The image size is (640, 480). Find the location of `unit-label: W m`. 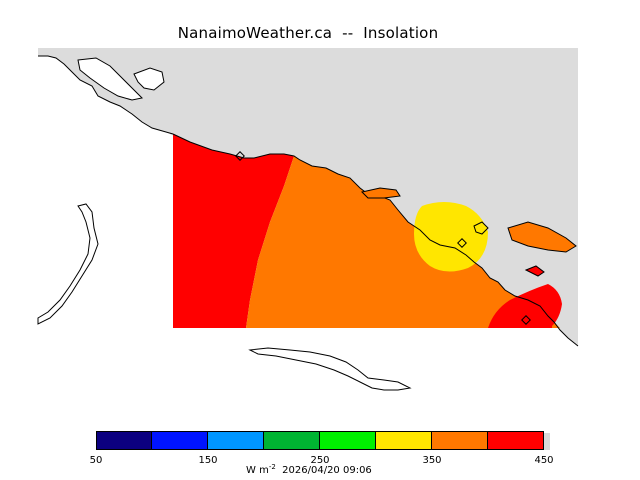

unit-label: W m is located at coordinates (257, 470).